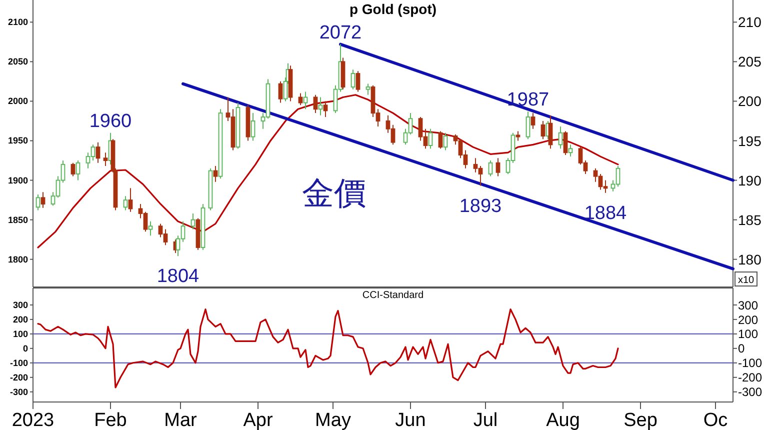 The height and width of the screenshot is (430, 767). Describe the element at coordinates (33, 420) in the screenshot. I see `x-tick-label: 2023` at that location.